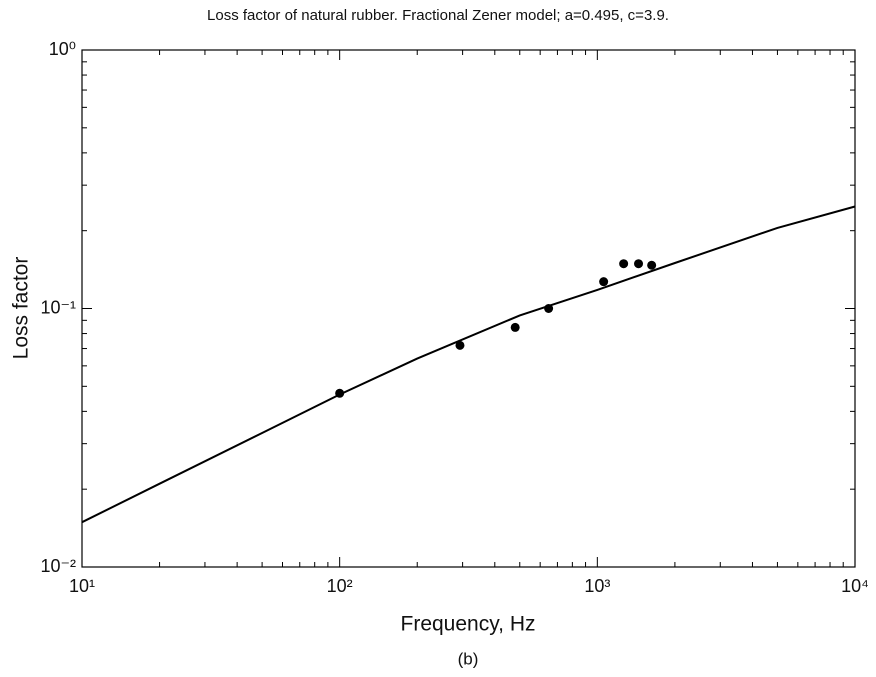 This screenshot has height=677, width=876. Describe the element at coordinates (597, 586) in the screenshot. I see `x-tick-label: 10³` at that location.